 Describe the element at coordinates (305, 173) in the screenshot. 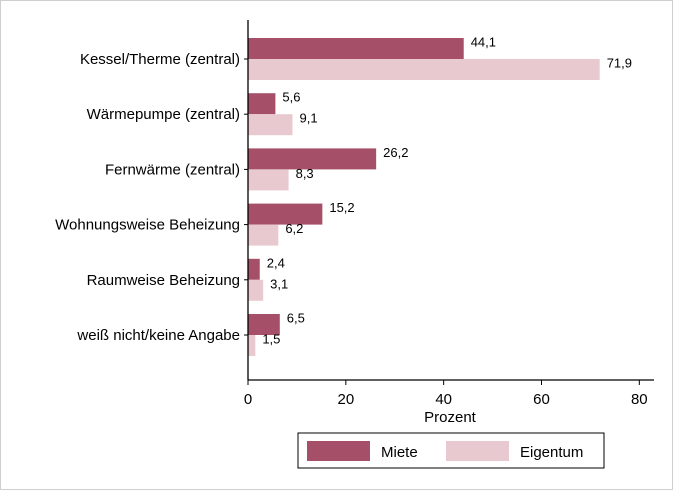

I see `data-label: 8,3` at that location.